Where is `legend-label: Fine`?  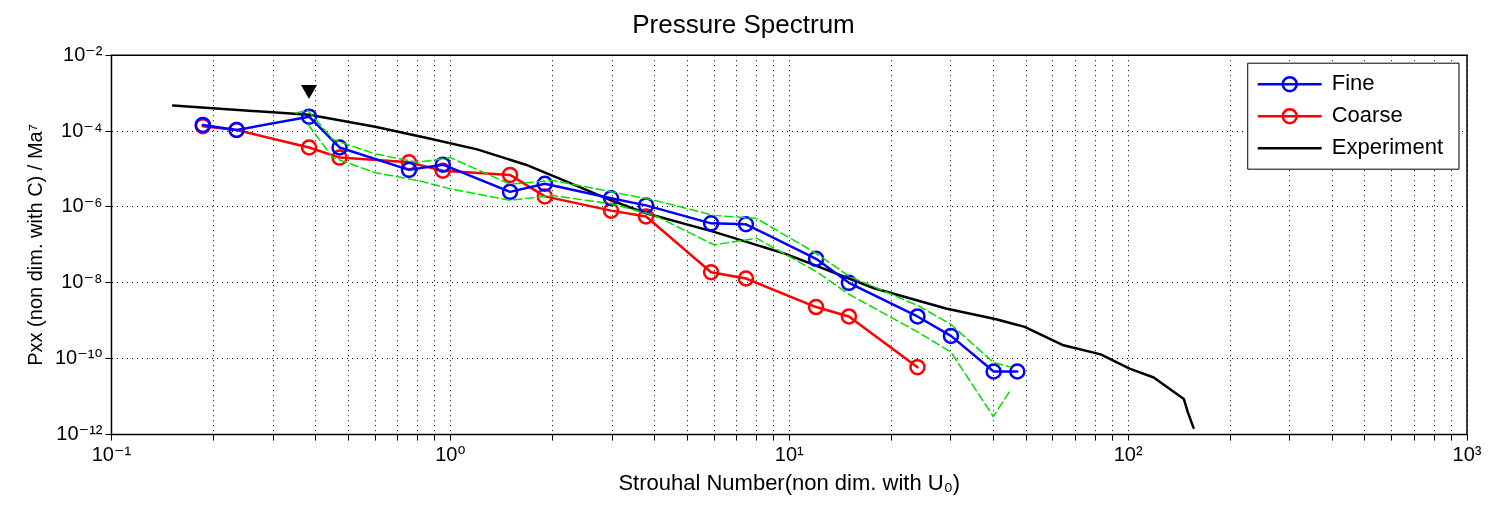 legend-label: Fine is located at coordinates (1353, 83).